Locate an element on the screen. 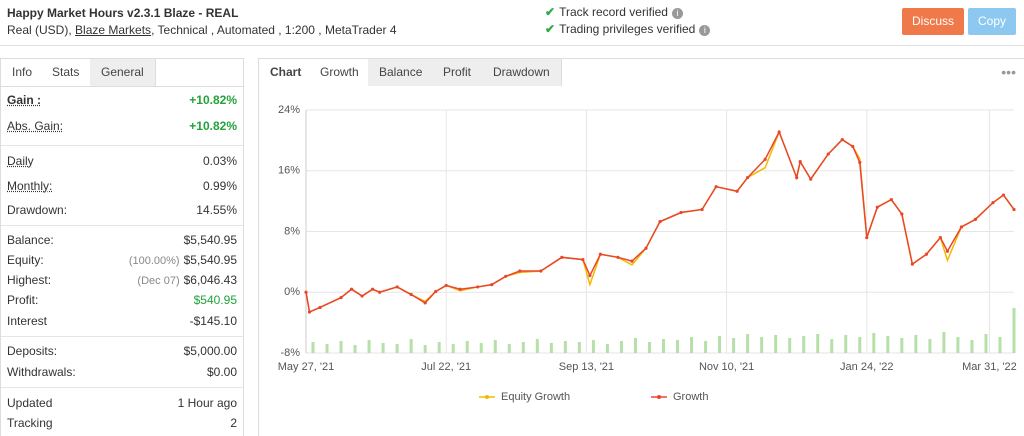 Image resolution: width=1024 pixels, height=436 pixels. x-tick-label: Mar 31, '22 is located at coordinates (989, 367).